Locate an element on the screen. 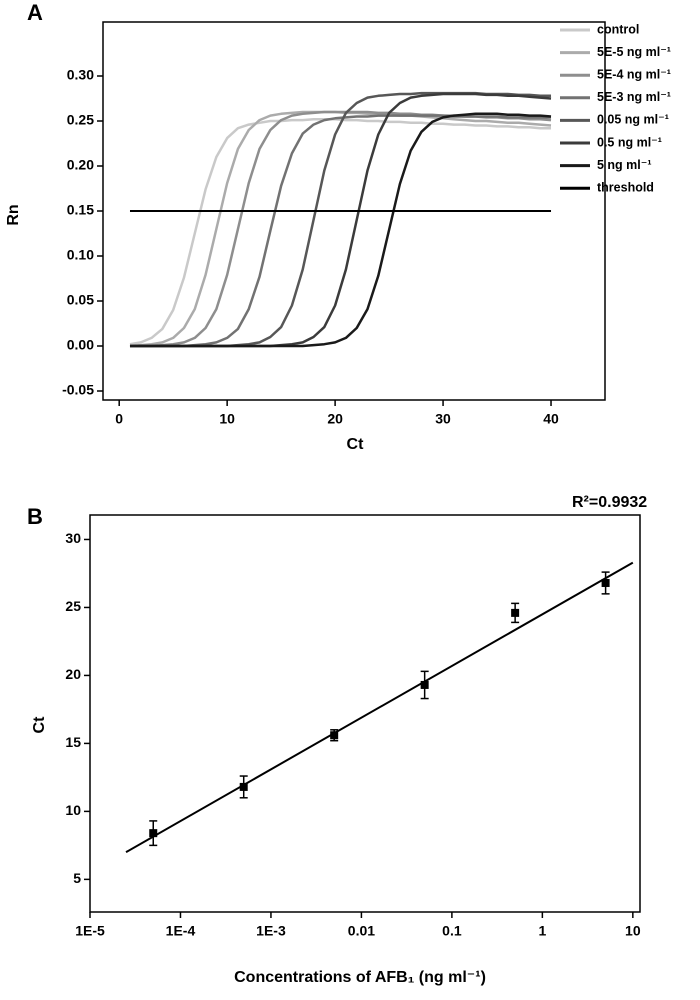 This screenshot has height=1000, width=700. legend-label: control is located at coordinates (618, 29).